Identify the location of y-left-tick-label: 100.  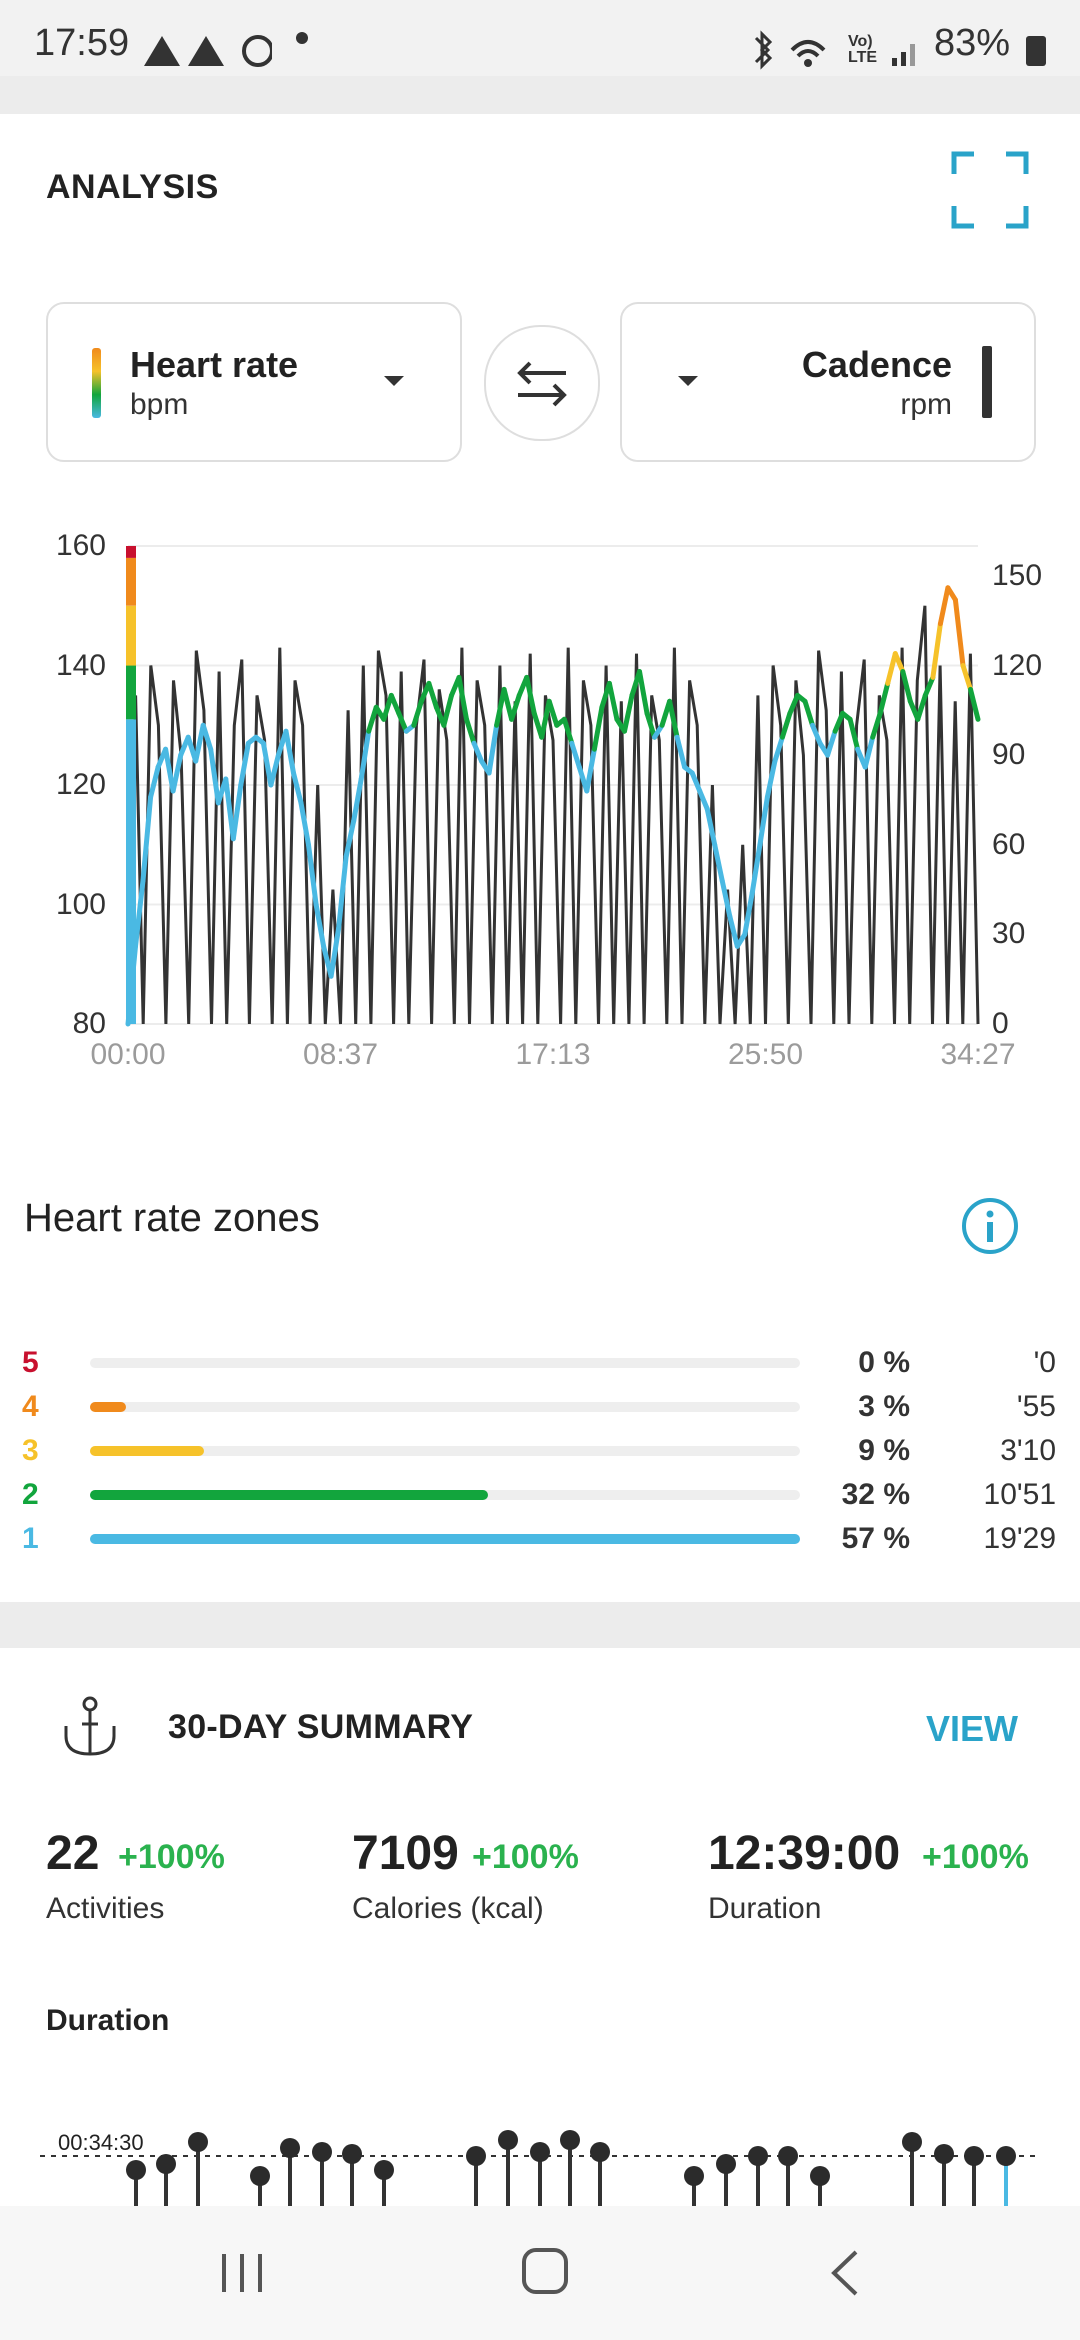
(80, 904).